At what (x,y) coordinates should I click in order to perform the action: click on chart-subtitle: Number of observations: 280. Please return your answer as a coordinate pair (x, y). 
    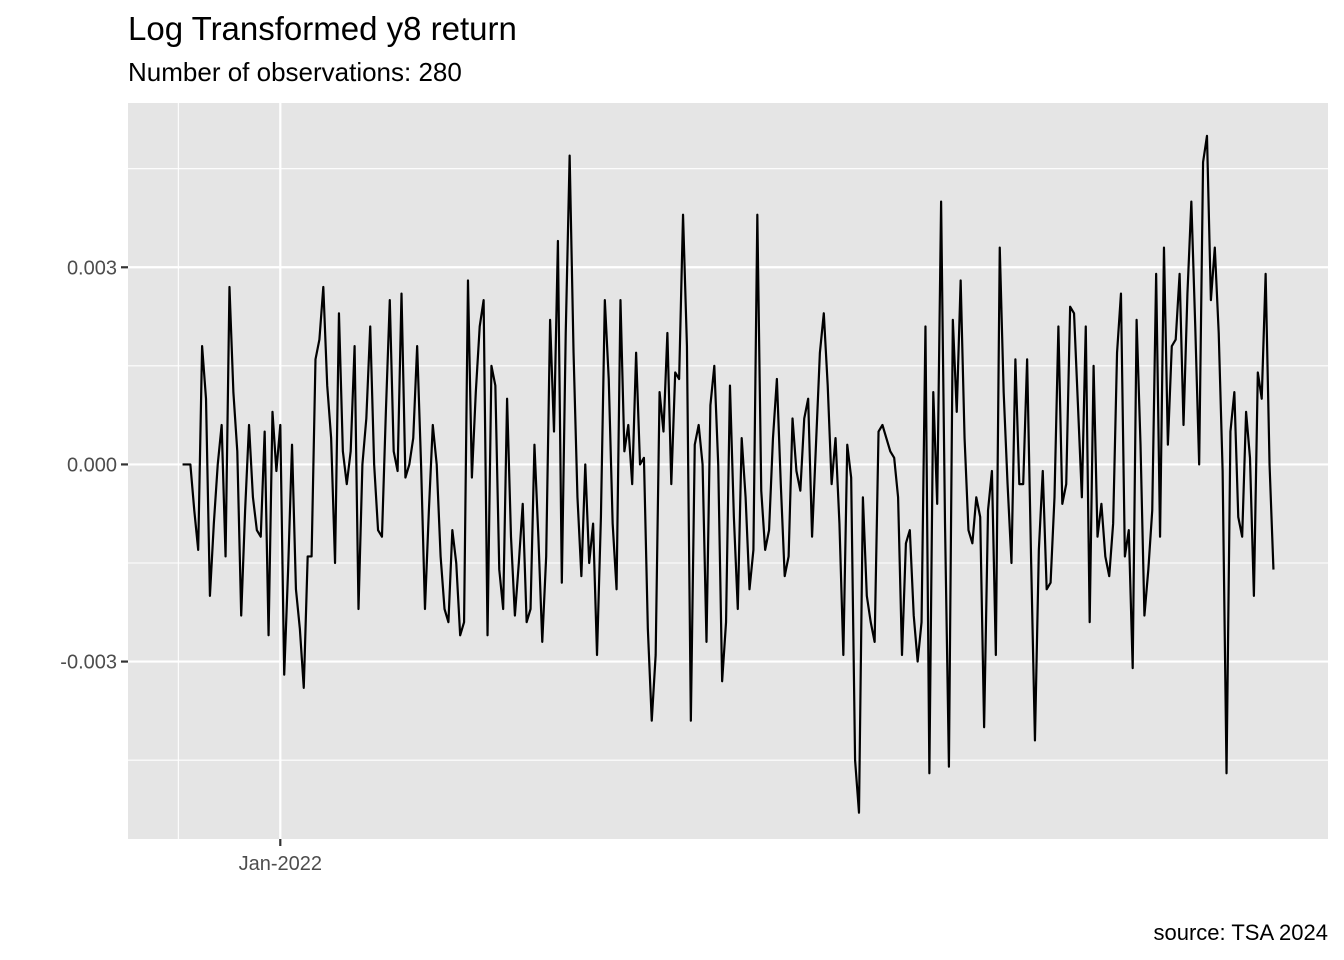
    Looking at the image, I should click on (295, 72).